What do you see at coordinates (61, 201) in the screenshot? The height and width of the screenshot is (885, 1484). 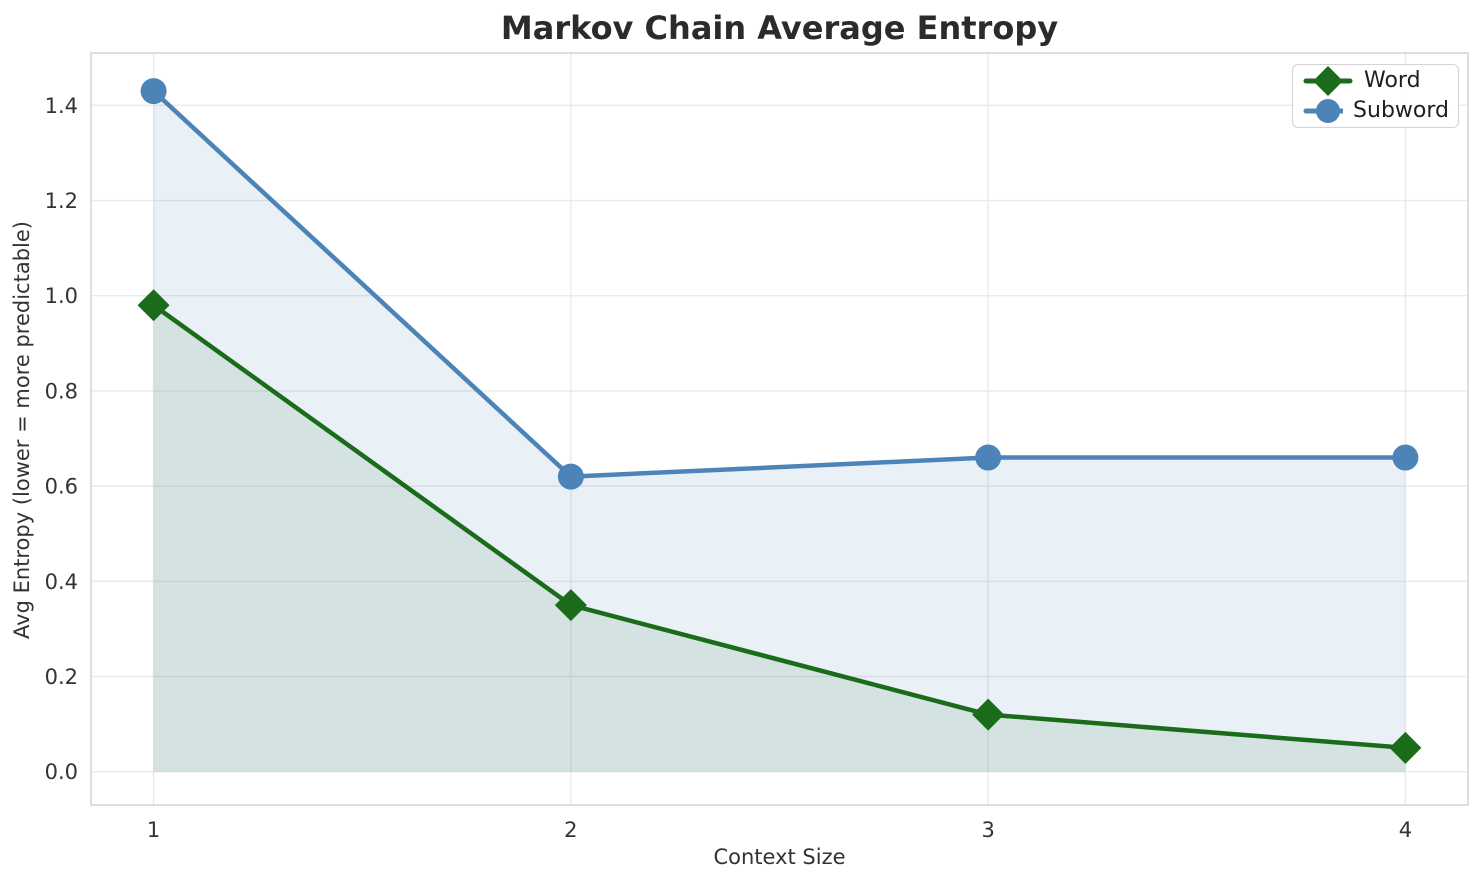 I see `y-tick-label: 1.2` at bounding box center [61, 201].